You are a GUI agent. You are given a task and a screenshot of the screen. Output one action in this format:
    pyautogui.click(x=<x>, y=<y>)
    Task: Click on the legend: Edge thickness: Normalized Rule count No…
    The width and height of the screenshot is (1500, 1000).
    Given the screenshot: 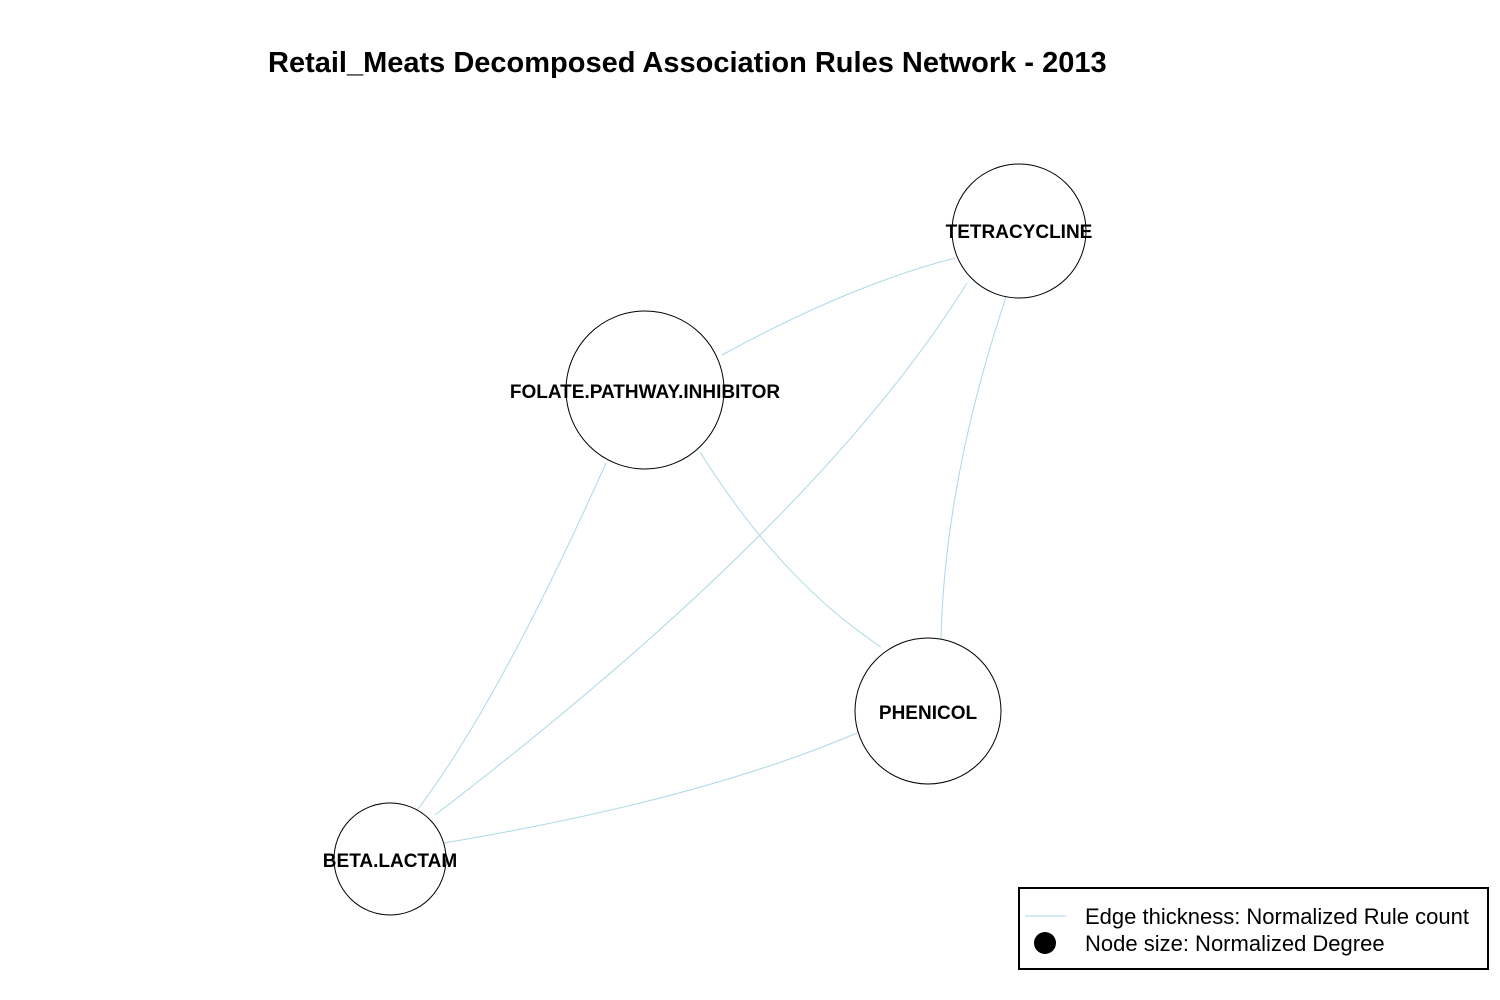 What is the action you would take?
    pyautogui.click(x=1253, y=928)
    